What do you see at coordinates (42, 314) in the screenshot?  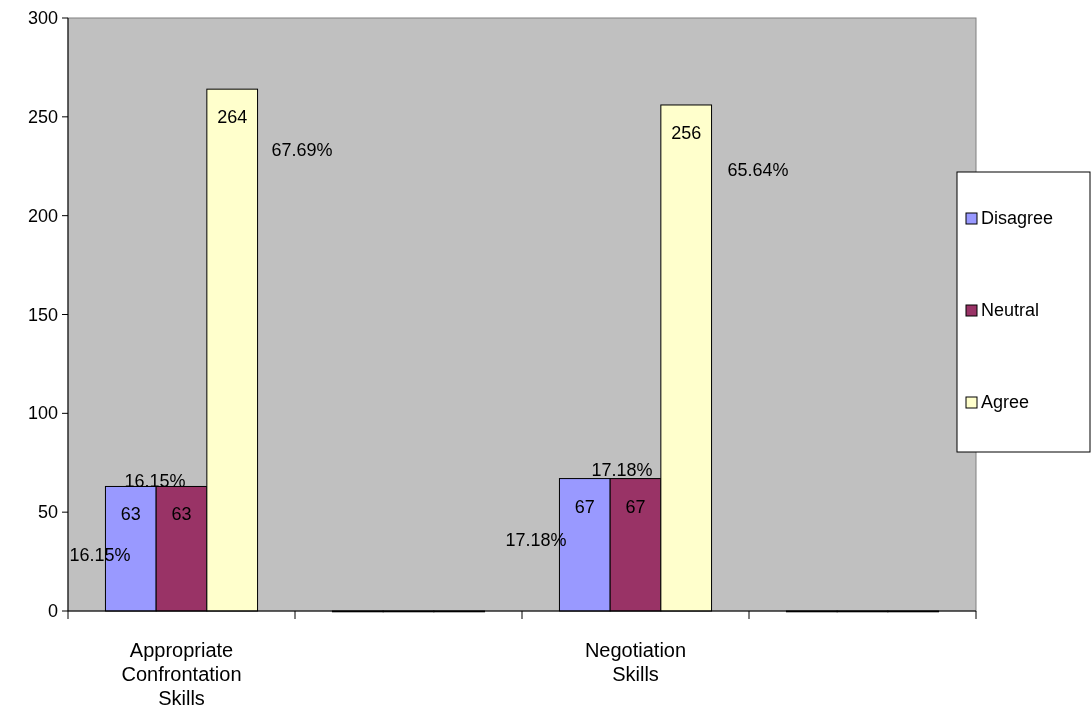 I see `y-tick-label: 150` at bounding box center [42, 314].